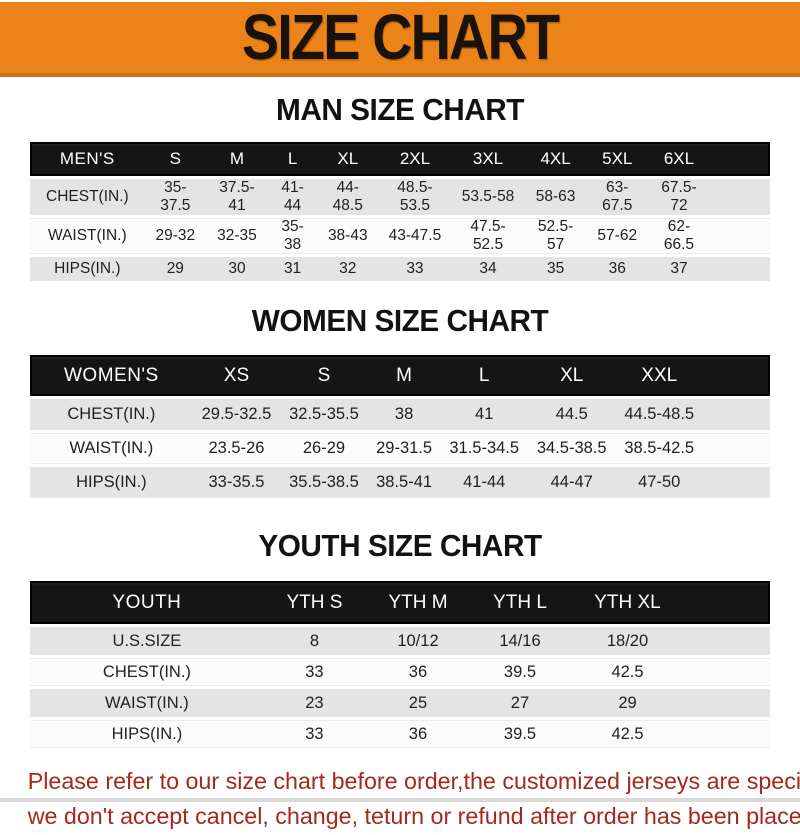  What do you see at coordinates (418, 703) in the screenshot?
I see `size-value: 25` at bounding box center [418, 703].